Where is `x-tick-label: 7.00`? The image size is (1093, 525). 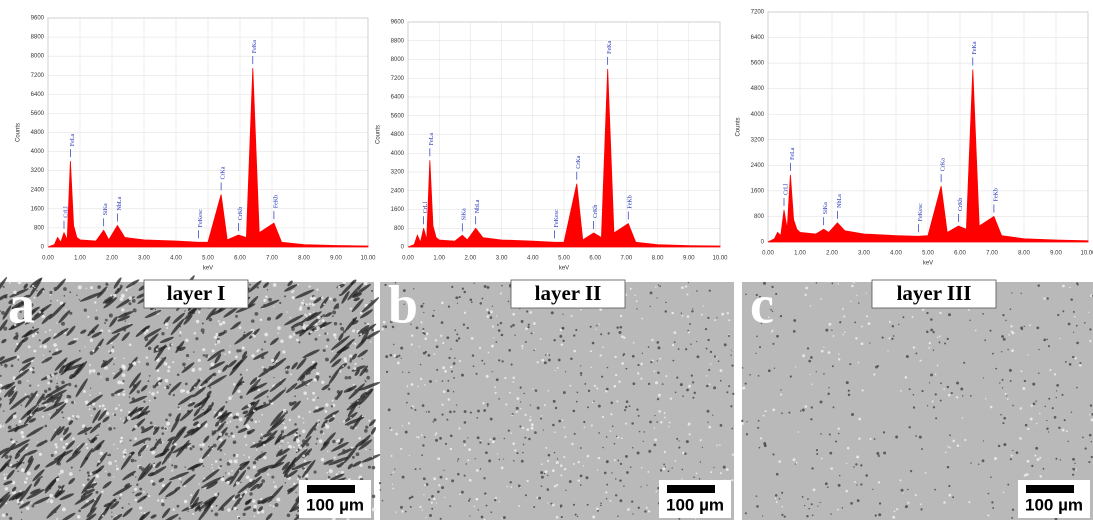 x-tick-label: 7.00 is located at coordinates (627, 259).